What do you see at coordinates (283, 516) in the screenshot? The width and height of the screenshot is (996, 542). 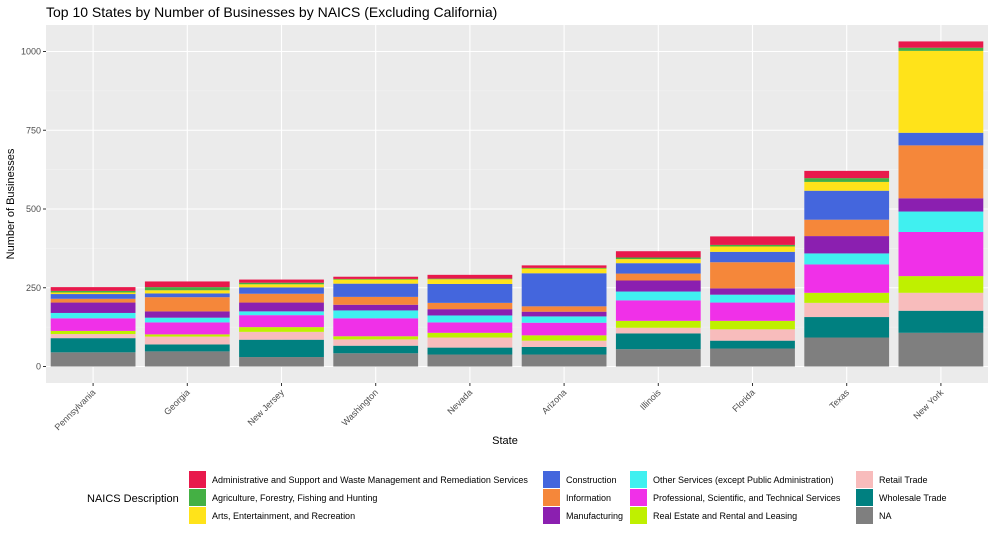 I see `legend-label: Arts, Entertainment, and Recreation` at bounding box center [283, 516].